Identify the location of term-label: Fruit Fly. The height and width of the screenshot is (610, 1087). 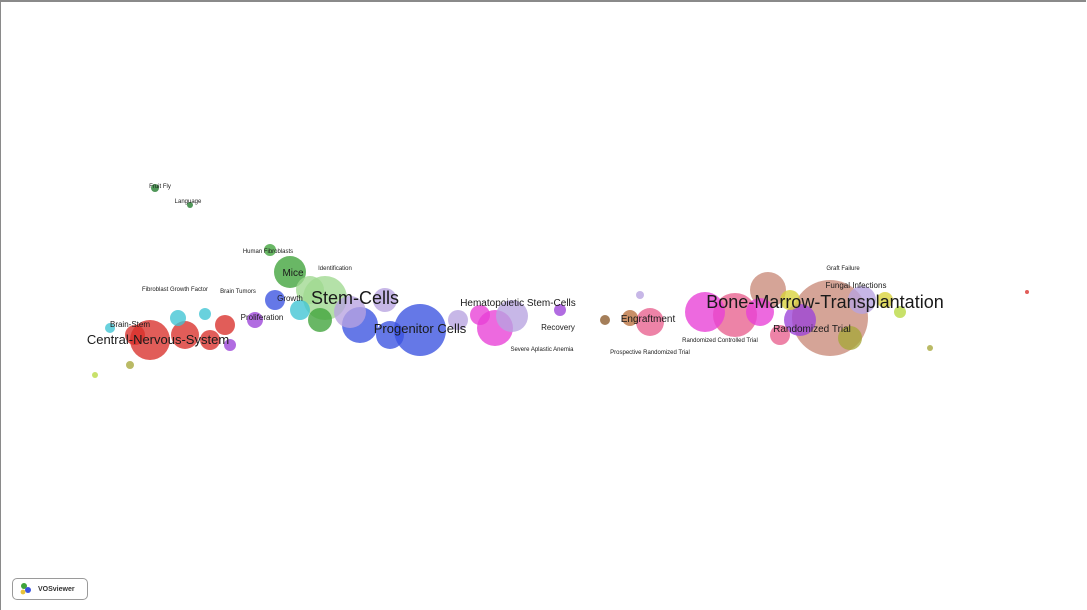
(160, 187).